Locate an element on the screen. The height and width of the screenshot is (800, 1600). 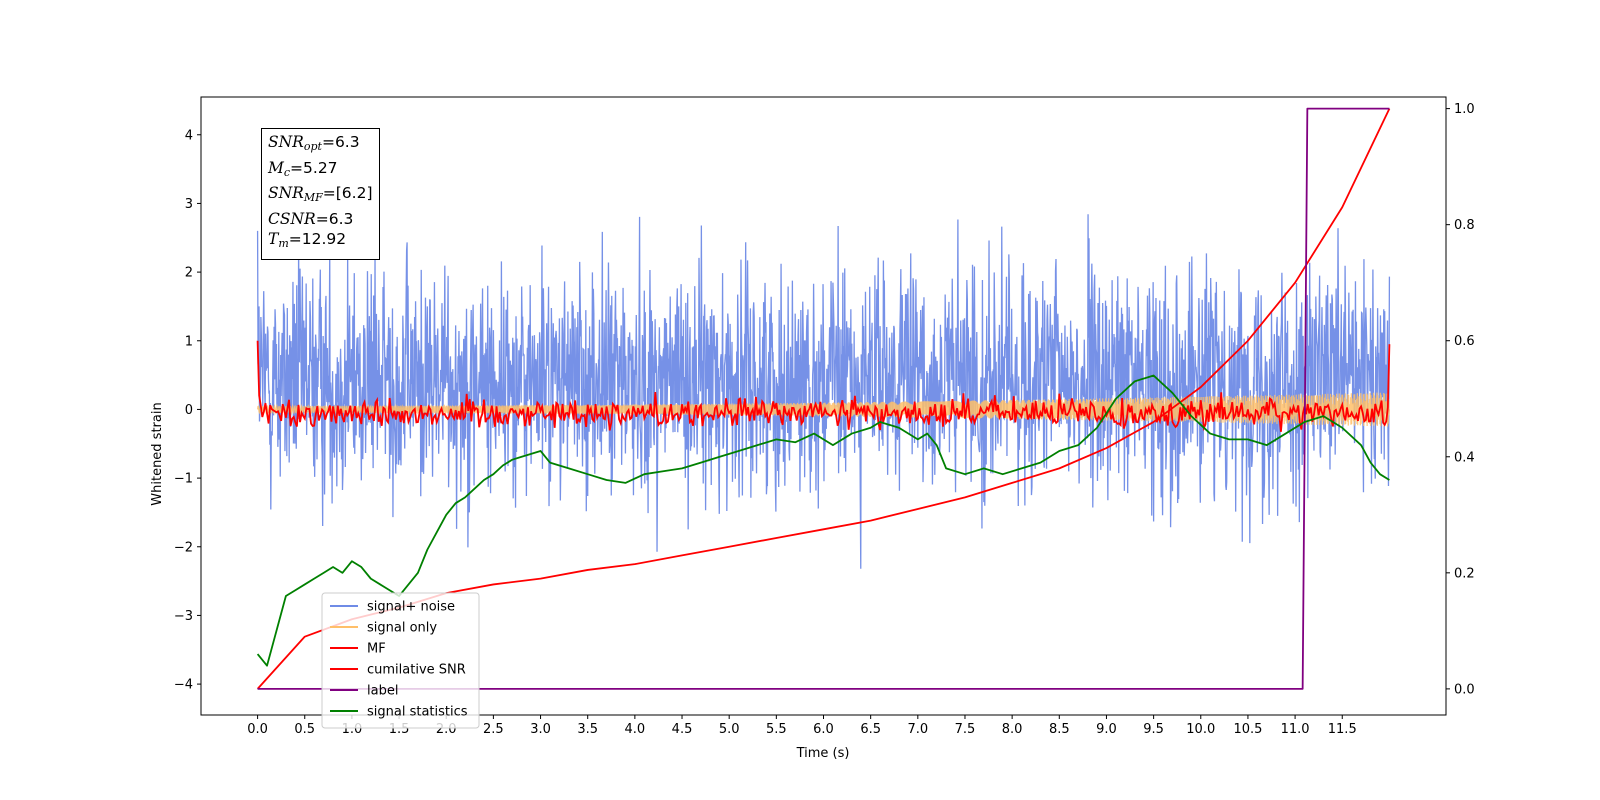
y-tick-label: 0 is located at coordinates (189, 410).